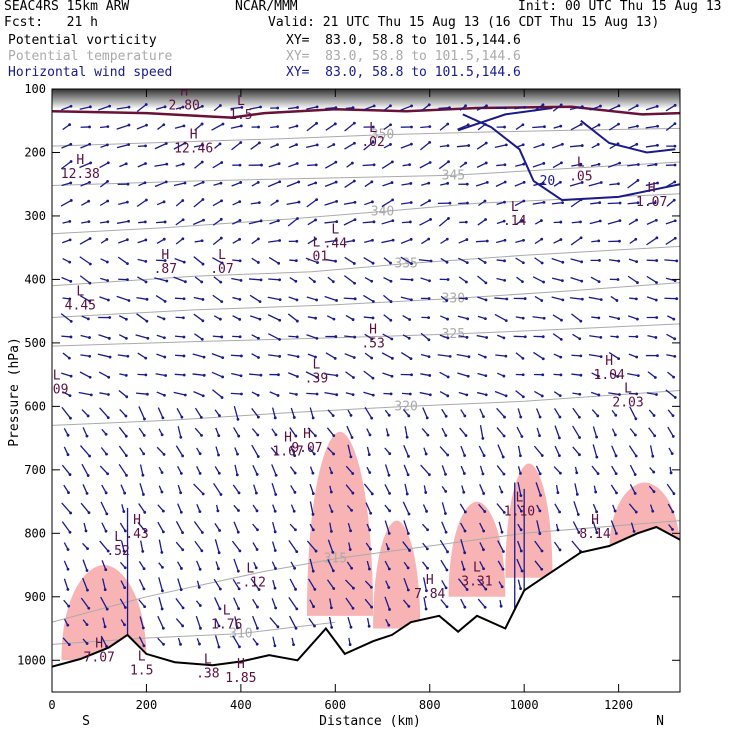  What do you see at coordinates (99, 644) in the screenshot?
I see `extremum-type: H` at bounding box center [99, 644].